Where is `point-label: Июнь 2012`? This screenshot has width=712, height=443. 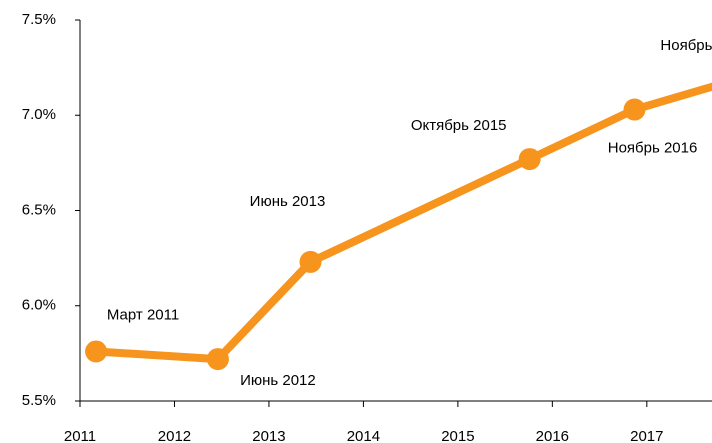 point-label: Июнь 2012 is located at coordinates (278, 380).